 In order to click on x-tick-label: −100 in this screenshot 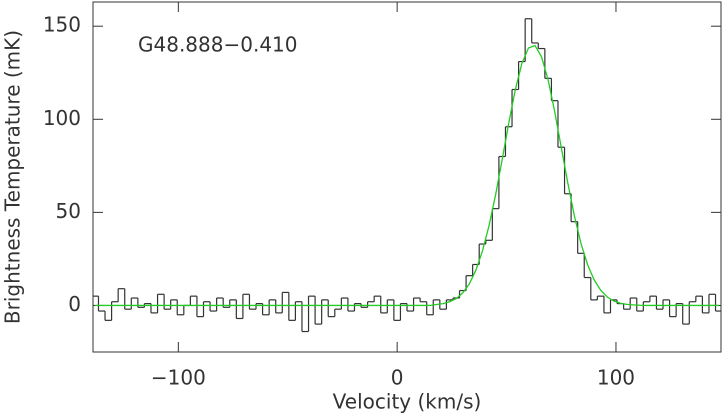, I will do `click(178, 378)`.